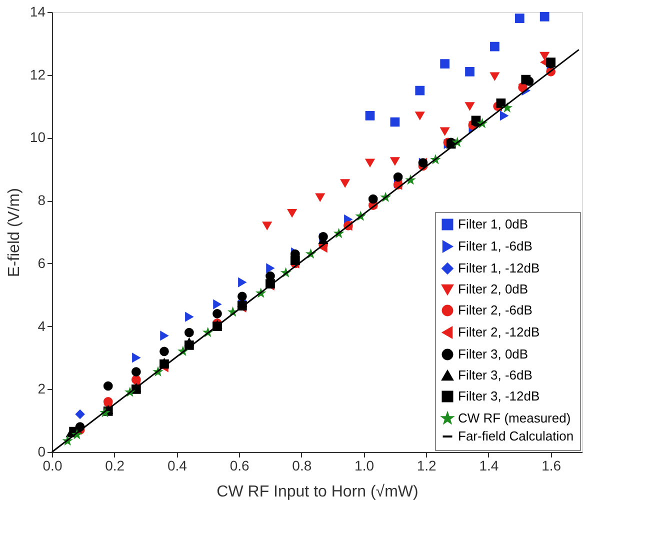 This screenshot has height=539, width=654. Describe the element at coordinates (499, 332) in the screenshot. I see `legend-label: Filter 2, -12dB` at that location.